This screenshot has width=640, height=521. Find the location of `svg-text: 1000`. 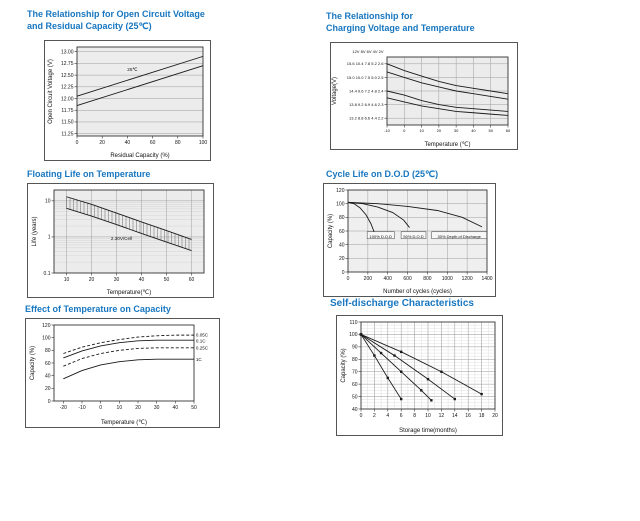

svg-text: 1000 is located at coordinates (447, 279).